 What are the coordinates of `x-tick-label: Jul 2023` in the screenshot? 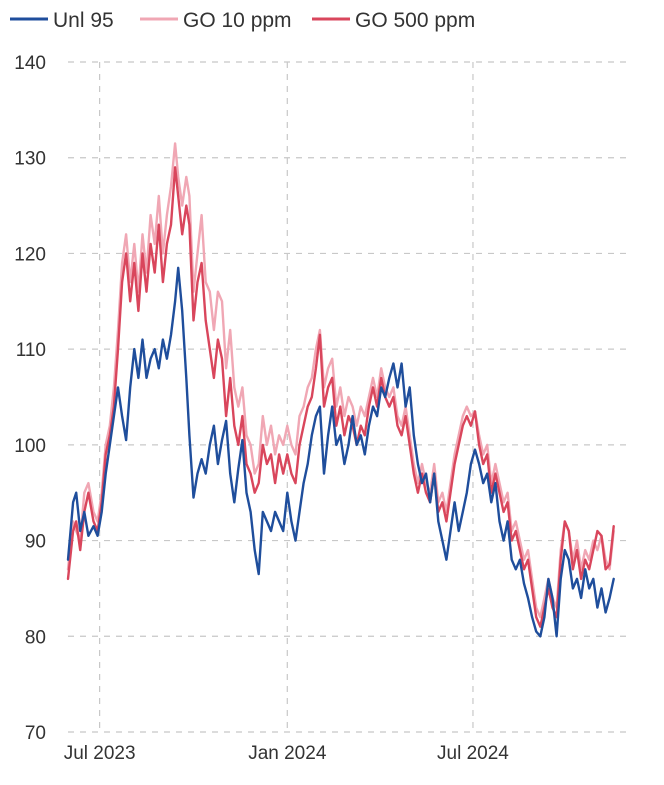 It's located at (100, 753).